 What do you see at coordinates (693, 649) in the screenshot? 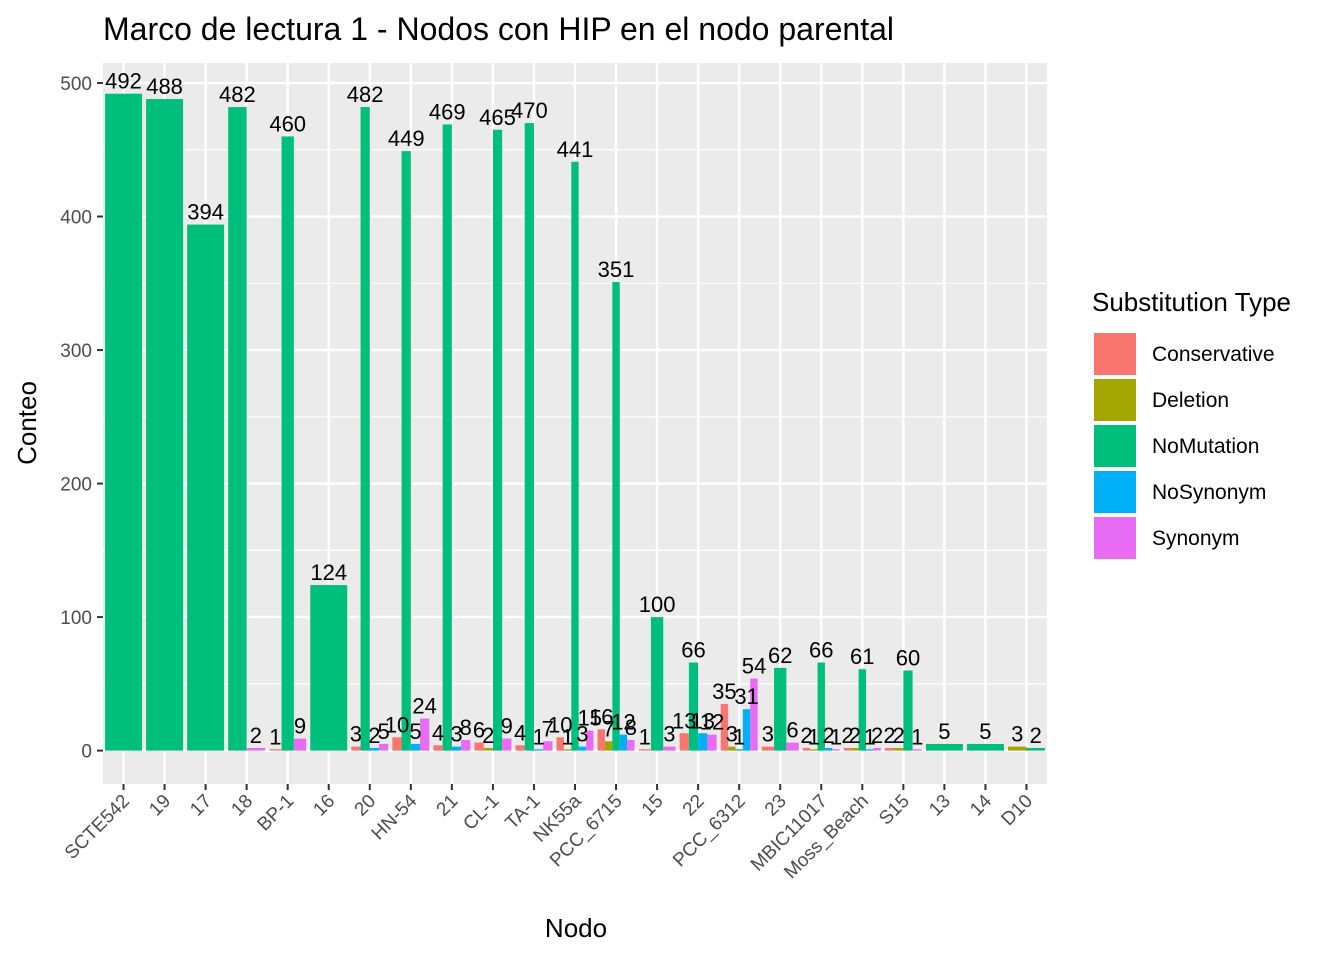
I see `bar-value-label: 66` at bounding box center [693, 649].